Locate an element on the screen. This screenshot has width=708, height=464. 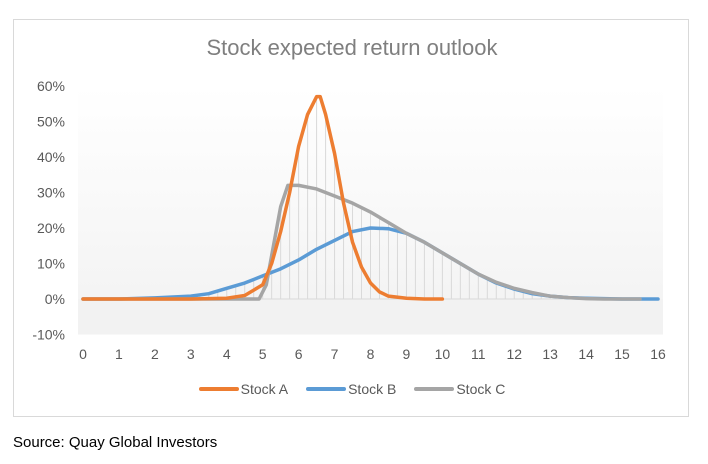
legend-item-stock-a: Stock A is located at coordinates (243, 389).